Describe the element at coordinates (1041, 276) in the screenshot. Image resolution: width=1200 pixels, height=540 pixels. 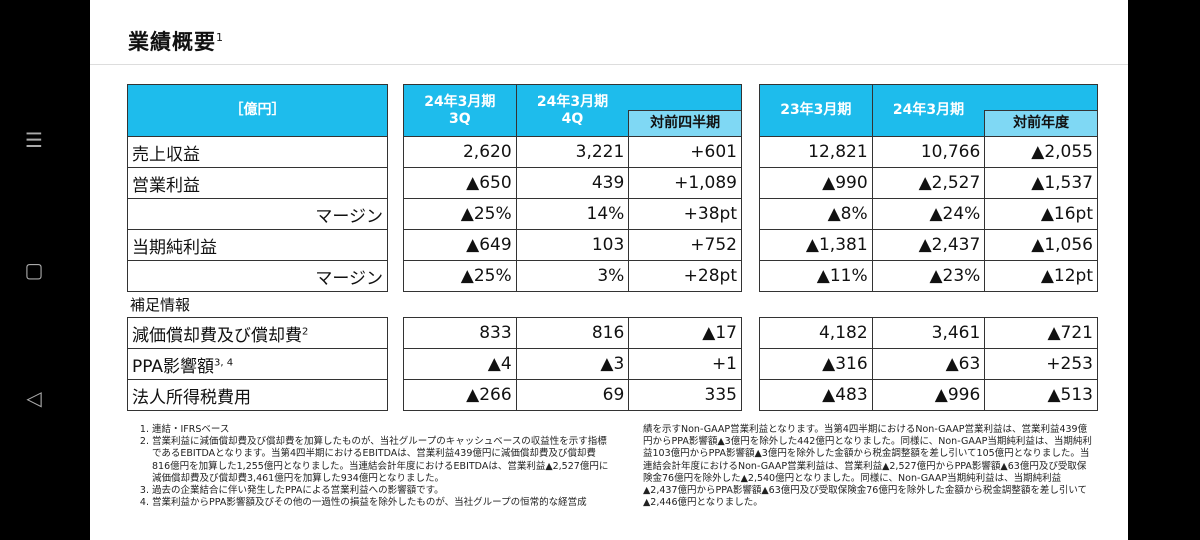
I see `cell-yoy: ▲12pt` at that location.